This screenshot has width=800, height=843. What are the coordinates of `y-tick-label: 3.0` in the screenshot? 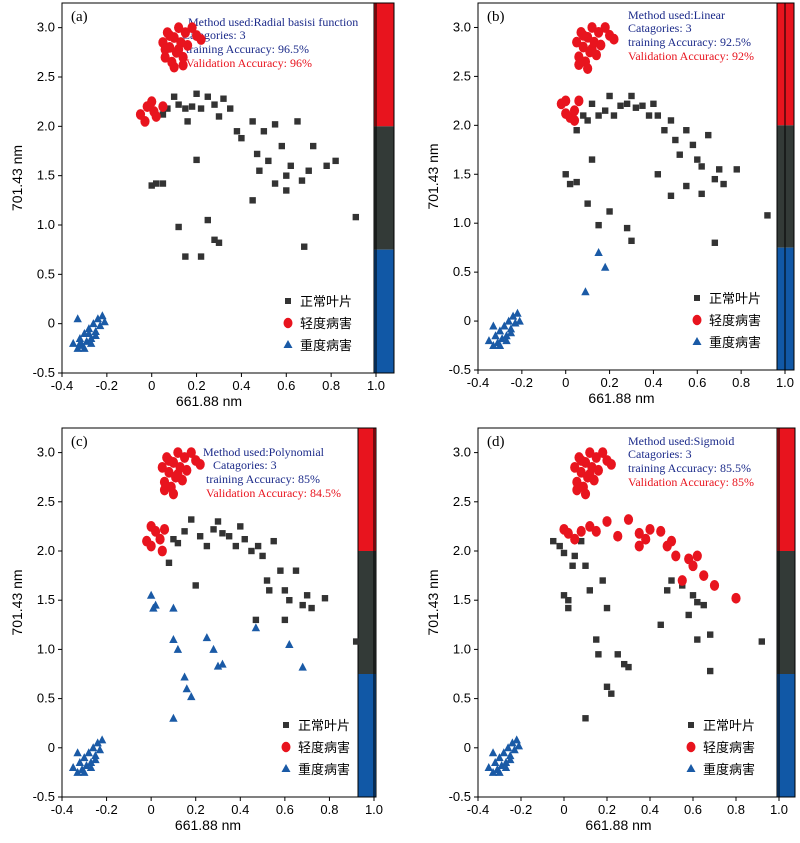 It's located at (46, 452).